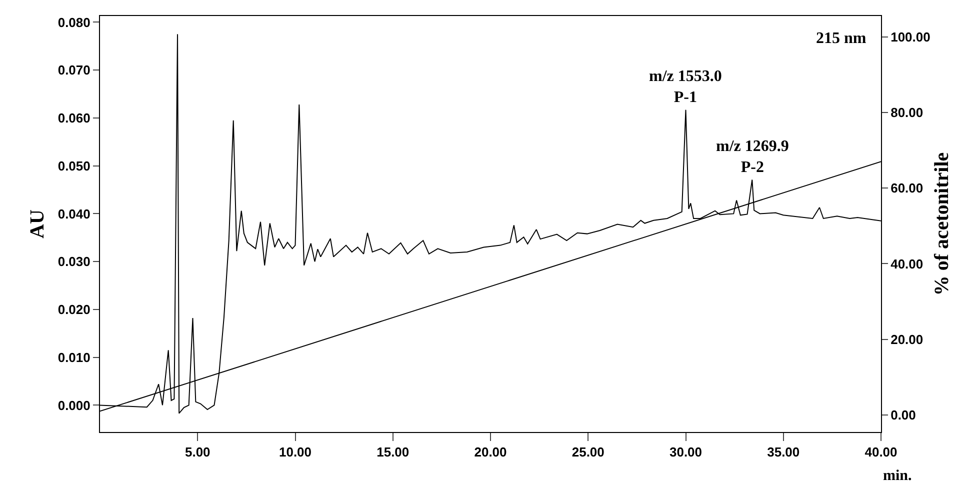  Describe the element at coordinates (74, 357) in the screenshot. I see `y-tick-label: 0.010` at that location.